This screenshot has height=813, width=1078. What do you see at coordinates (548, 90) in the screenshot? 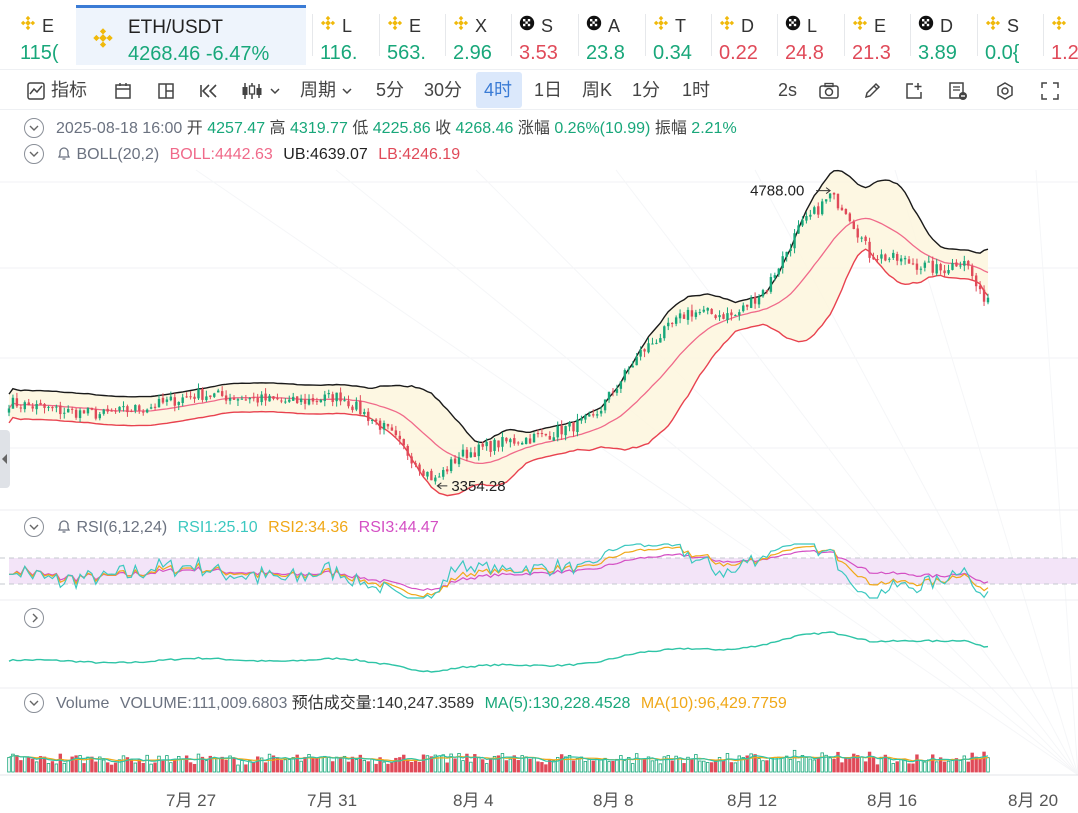
I see `interval-1d: 1日` at bounding box center [548, 90].